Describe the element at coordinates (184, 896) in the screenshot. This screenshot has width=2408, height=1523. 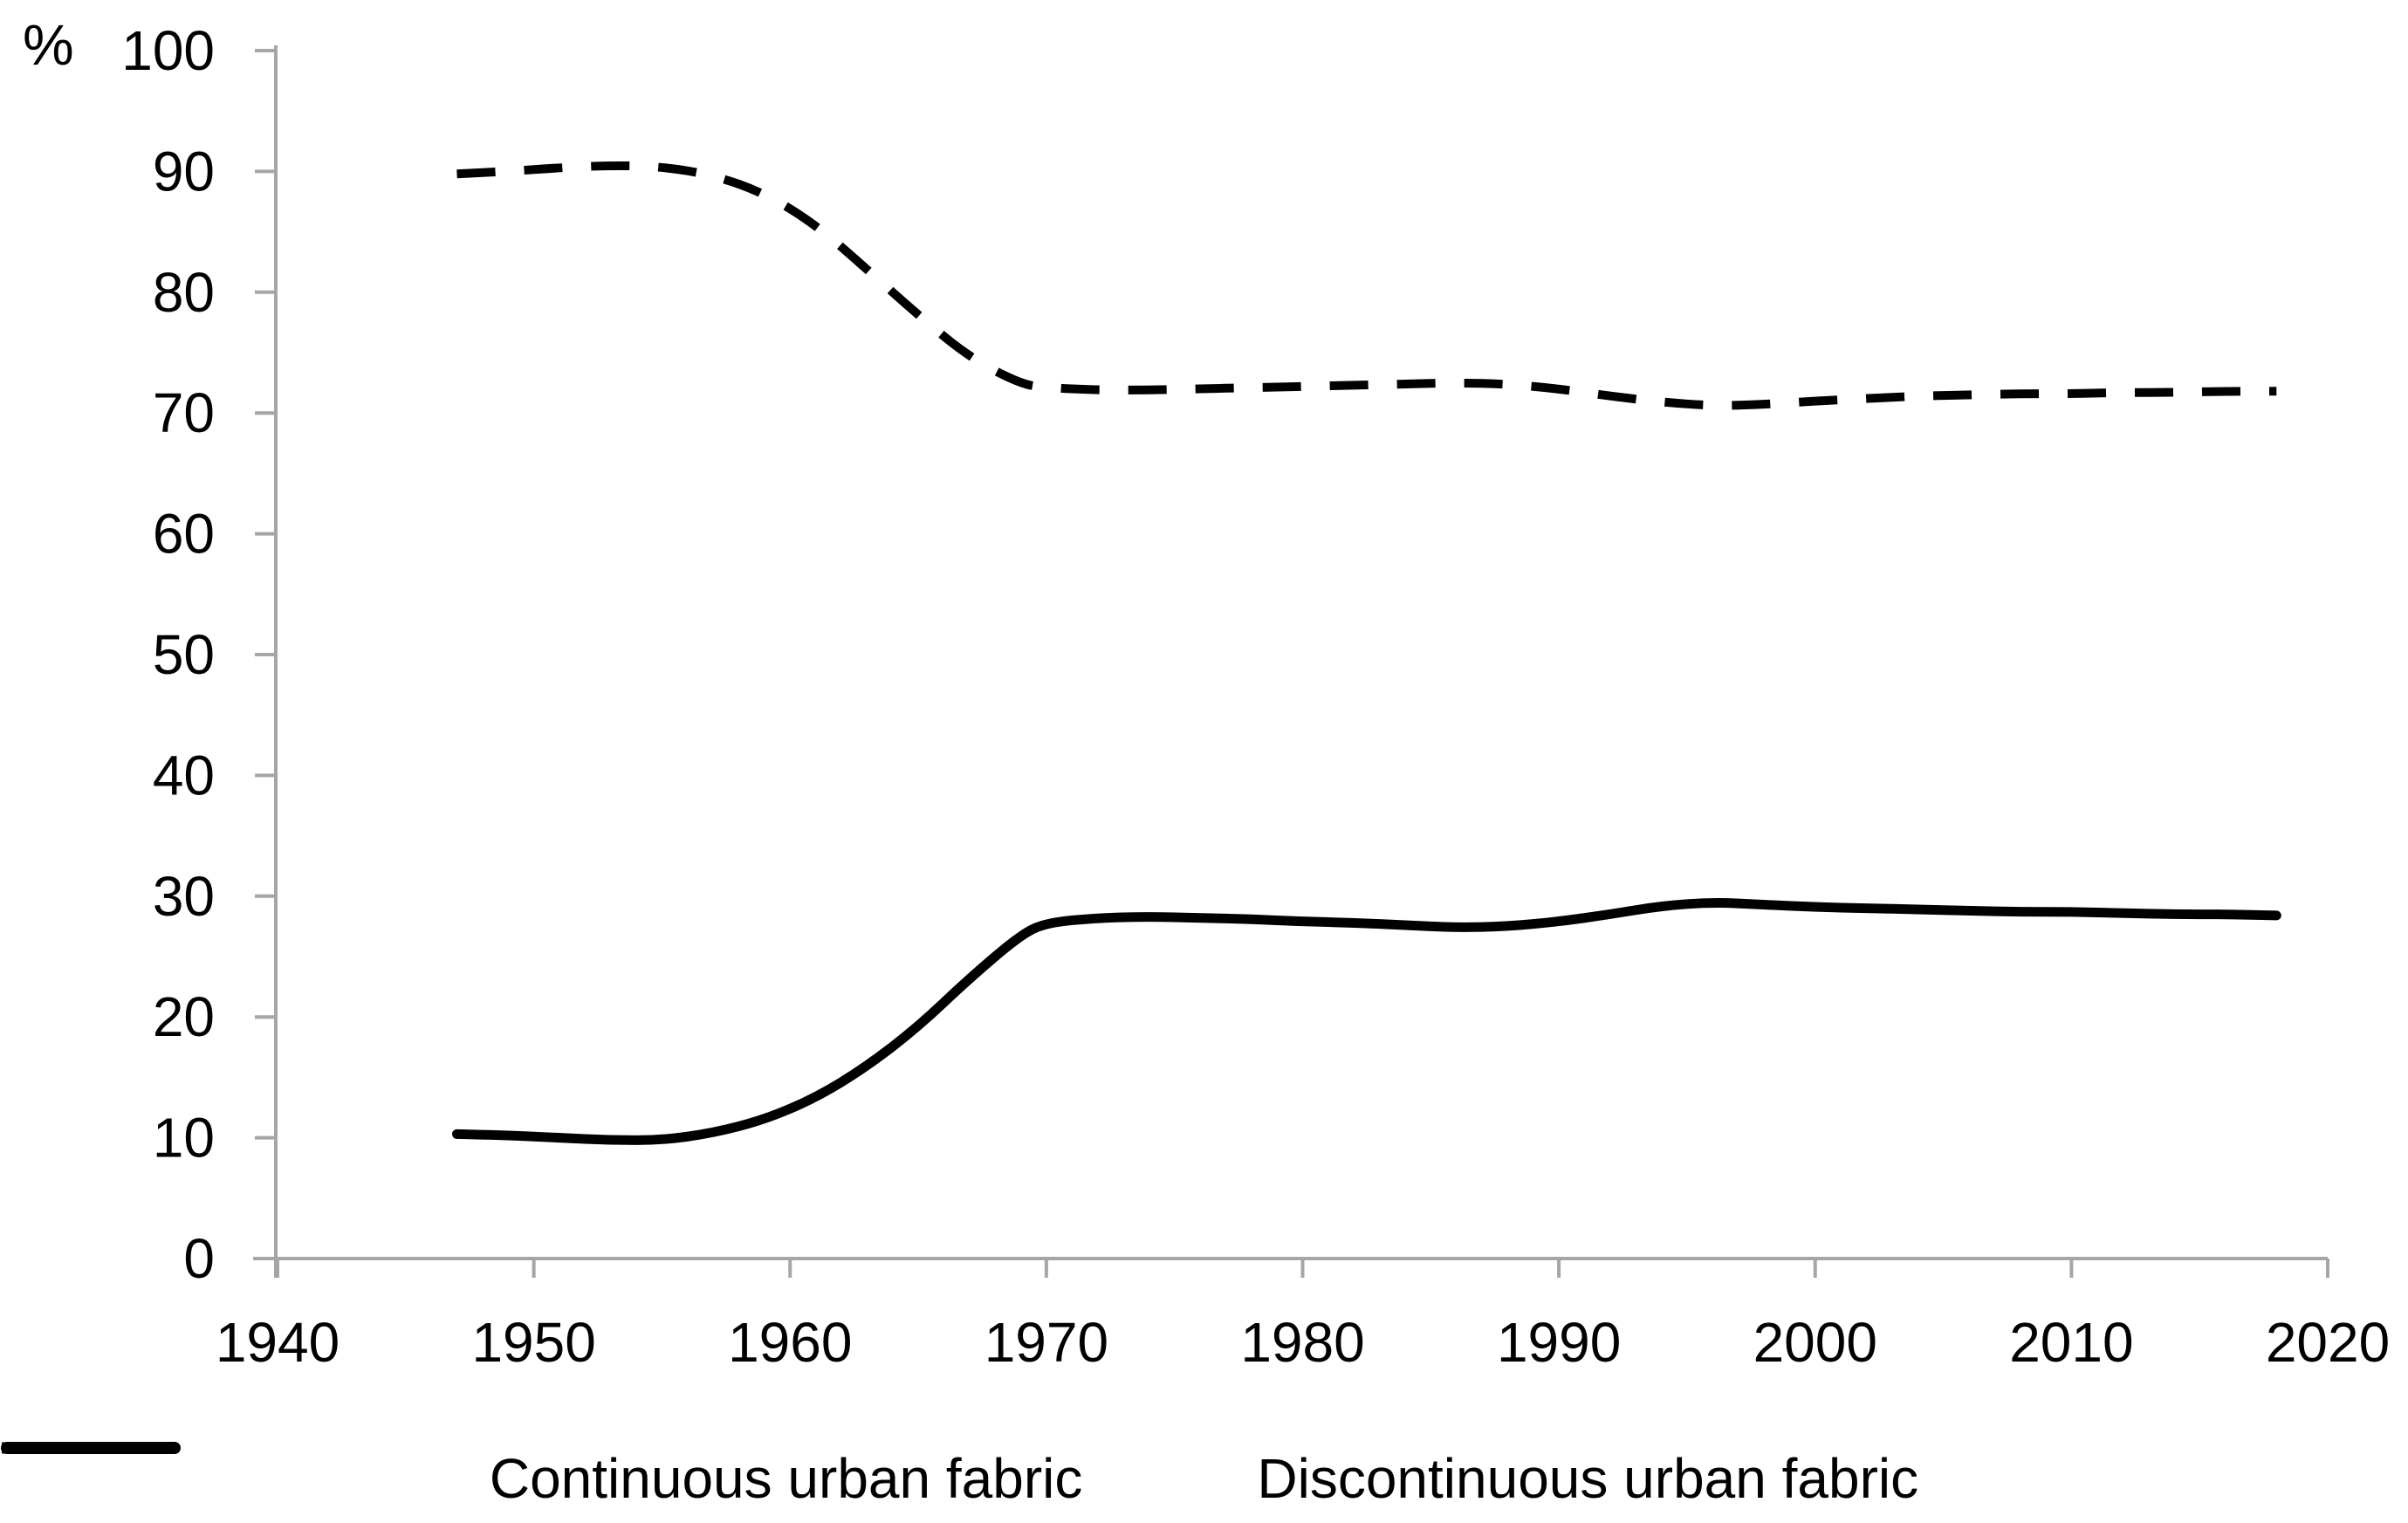
I see `y-tick-label: 30` at that location.